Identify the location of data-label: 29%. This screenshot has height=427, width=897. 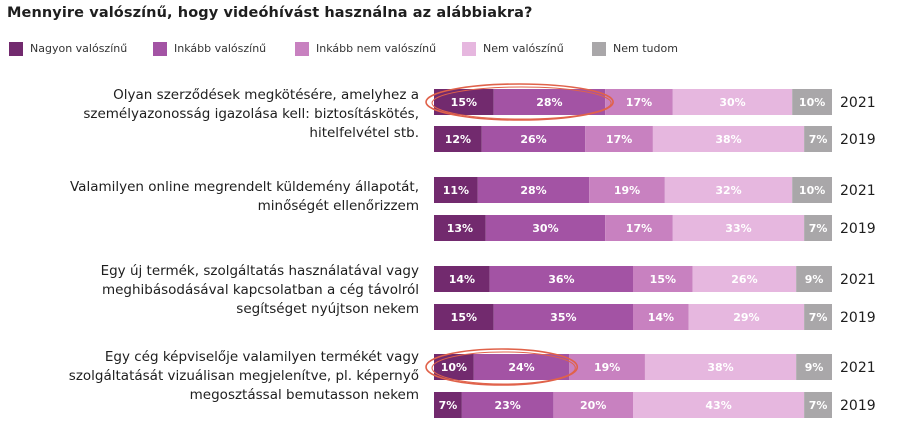
(746, 317).